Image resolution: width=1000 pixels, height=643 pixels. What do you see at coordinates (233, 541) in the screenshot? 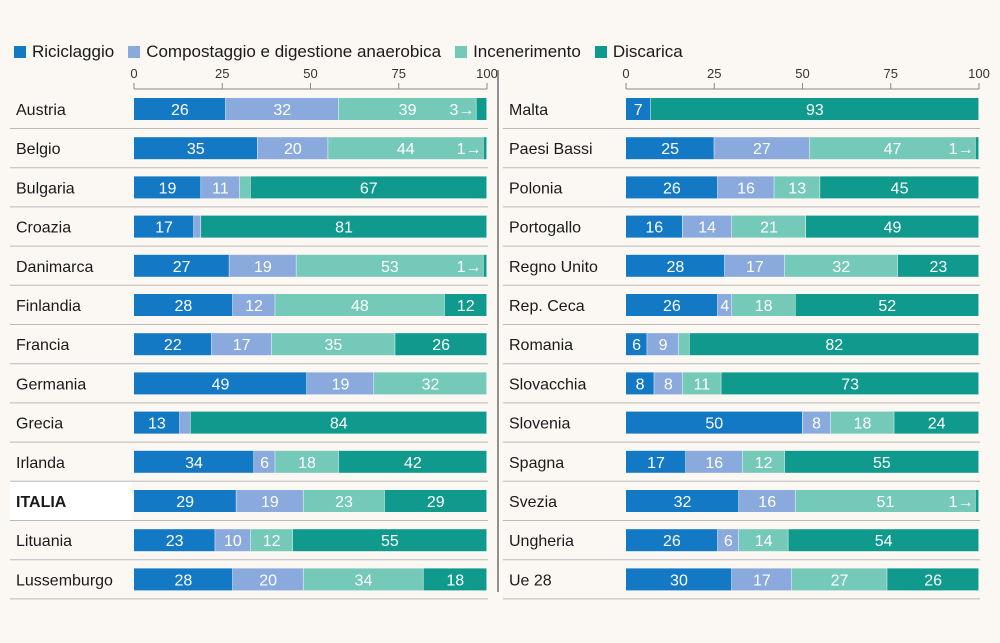
I see `data-label: 10` at bounding box center [233, 541].